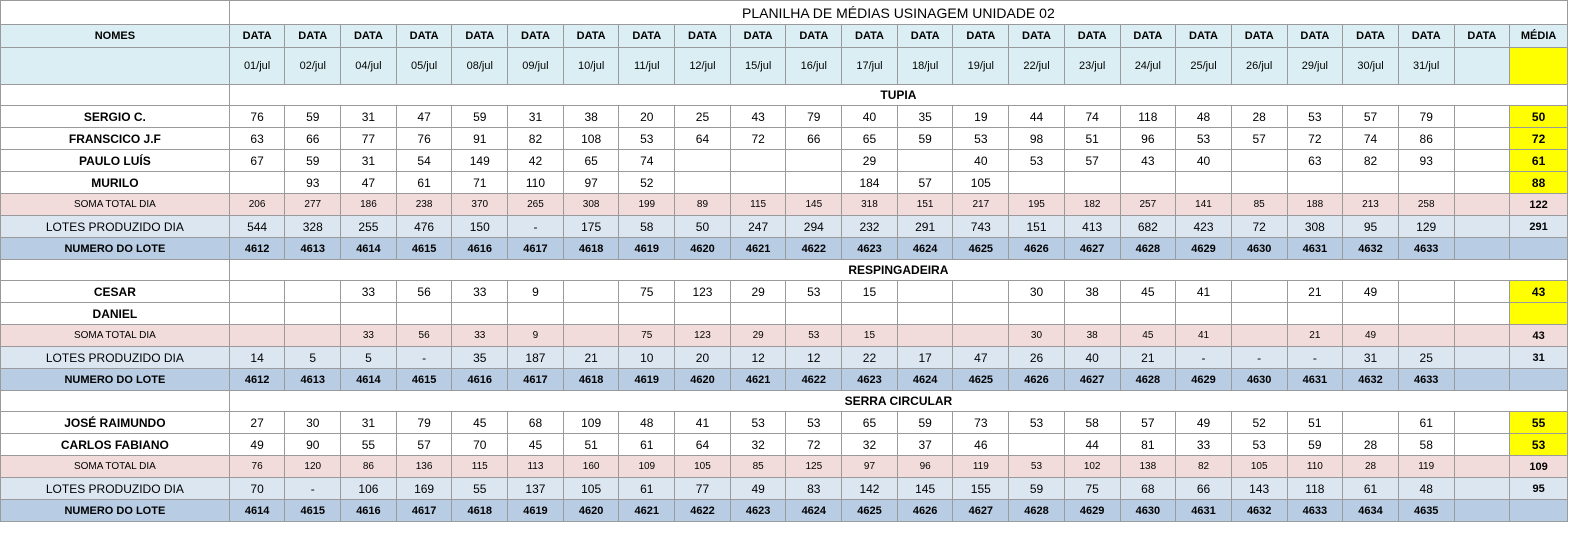  I want to click on lots-produced-cell, so click(1482, 488).